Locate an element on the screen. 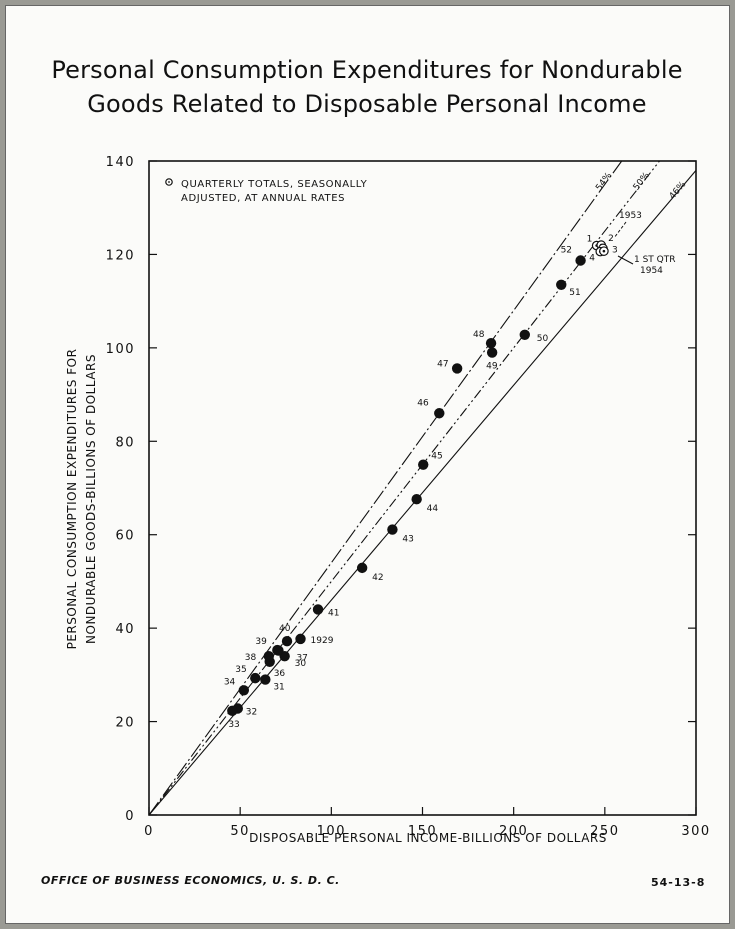 This screenshot has height=929, width=735. data-label: 1929 is located at coordinates (322, 641).